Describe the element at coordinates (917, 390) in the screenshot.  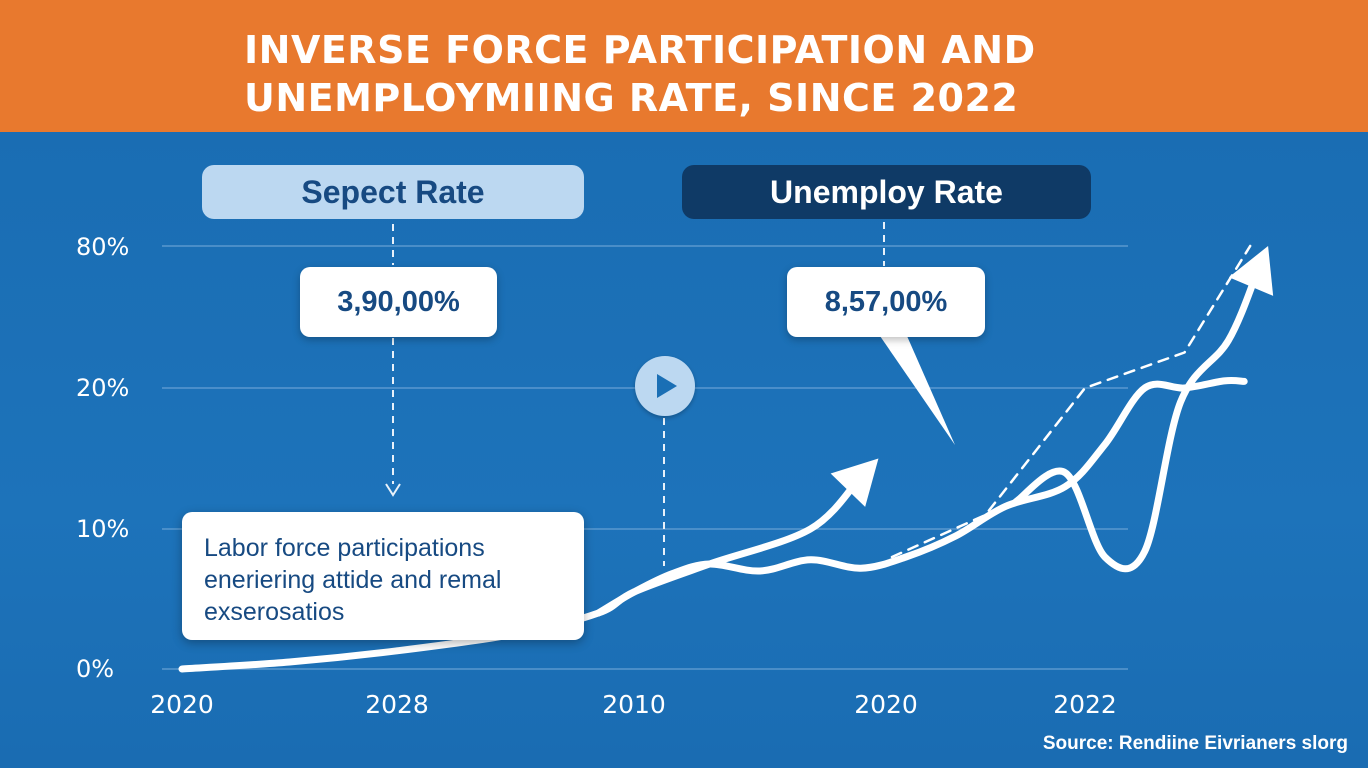
I see `callout-pointer` at that location.